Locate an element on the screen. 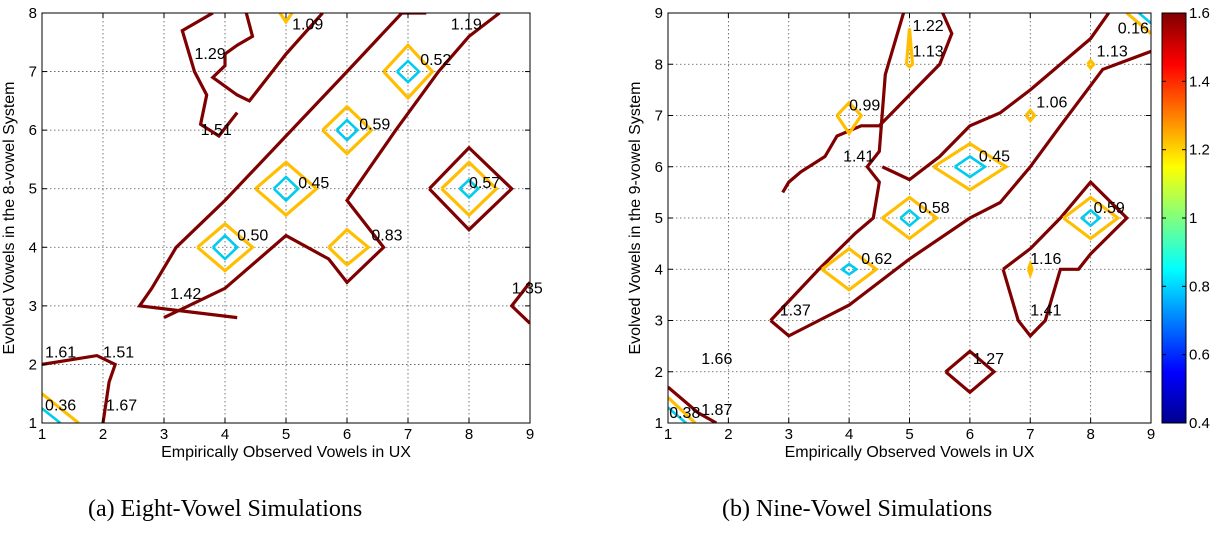 This screenshot has width=1213, height=554. contour-label: 1.22 is located at coordinates (928, 26).